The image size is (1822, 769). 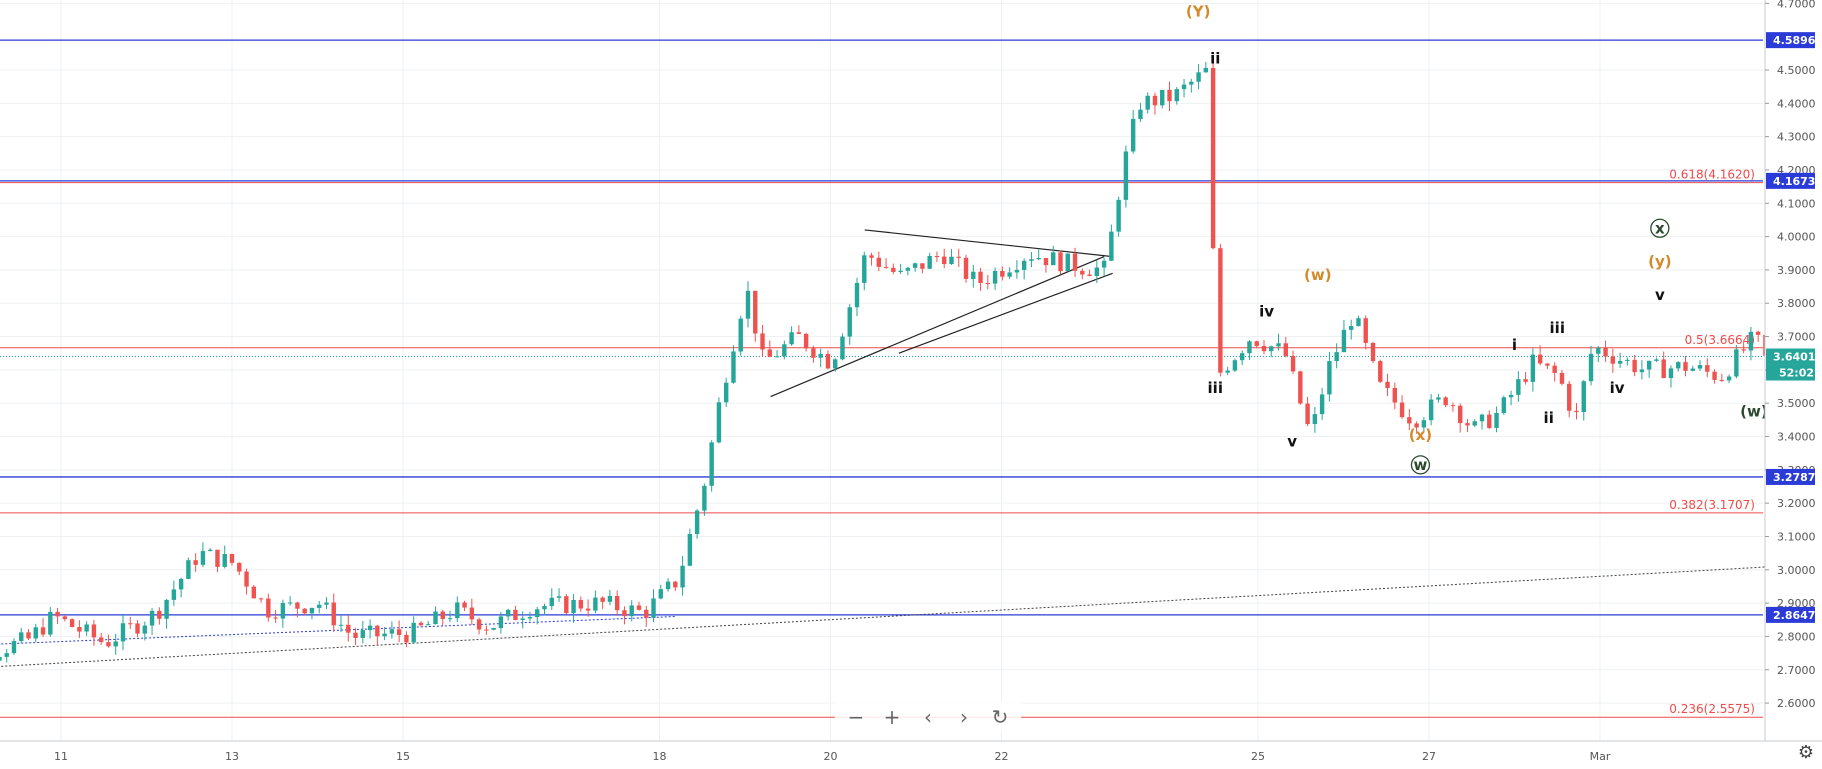 I want to click on y-tick-label: 4.0000, so click(x=1796, y=237).